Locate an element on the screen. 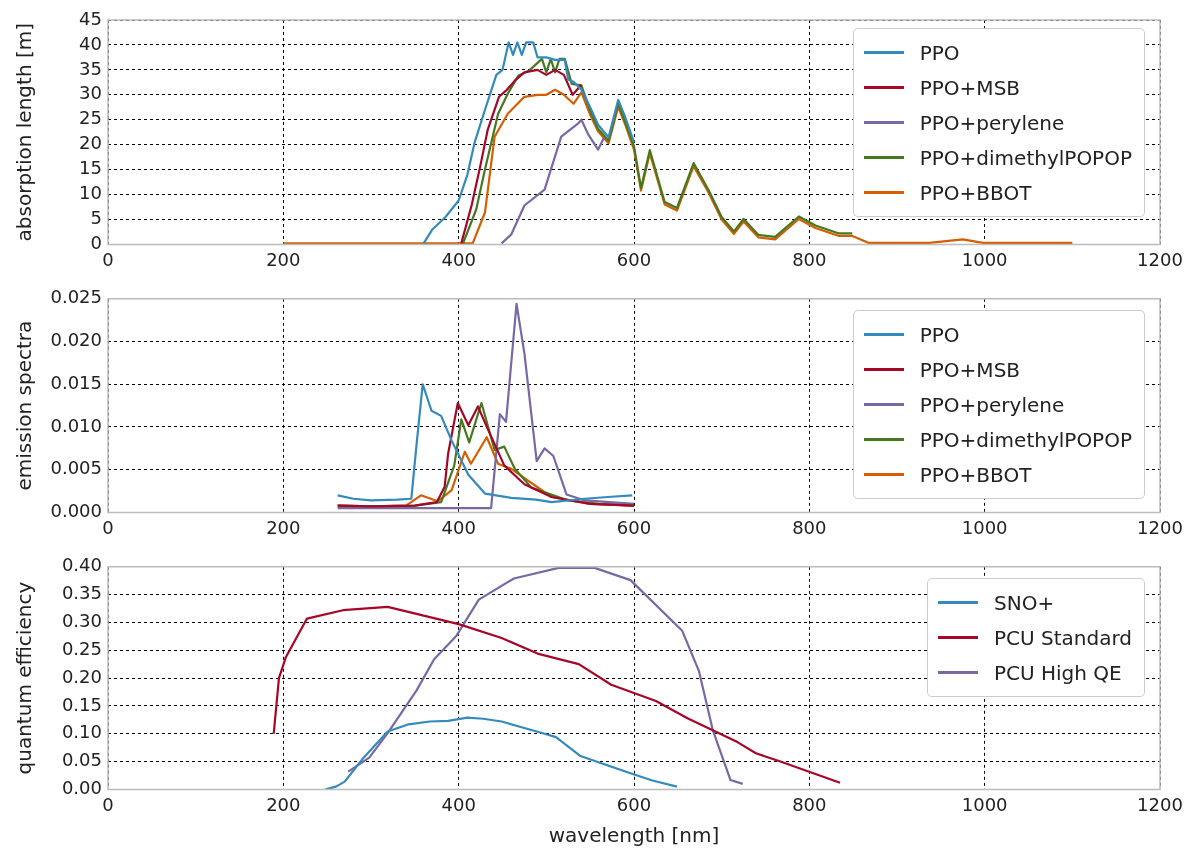  y-tick-label: 5 is located at coordinates (96, 218).